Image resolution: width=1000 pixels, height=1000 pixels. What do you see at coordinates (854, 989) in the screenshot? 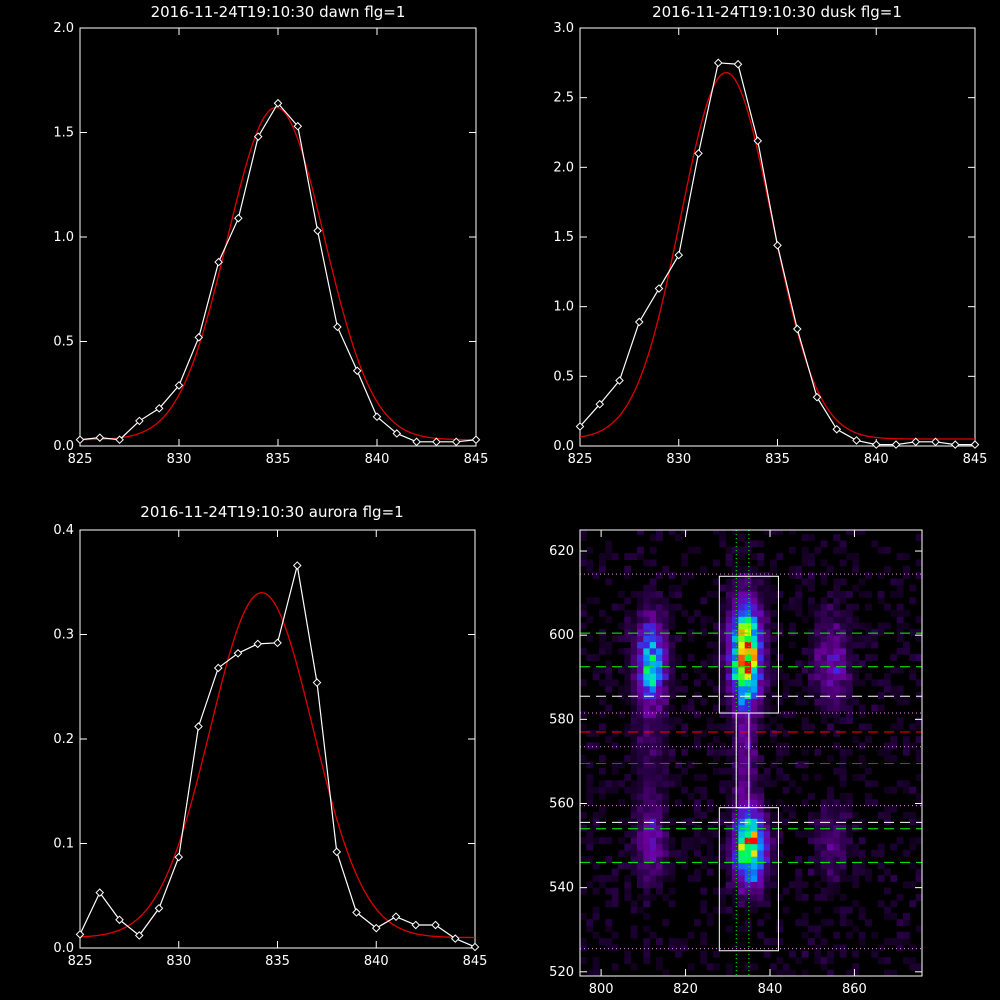
I see `spectrum-image-x-tick-label: 860` at bounding box center [854, 989].